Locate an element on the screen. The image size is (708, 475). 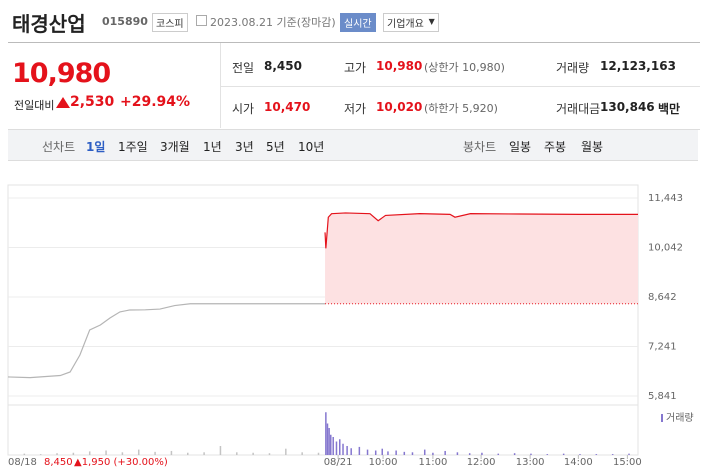
x-tick-label: 15:00 is located at coordinates (627, 462).